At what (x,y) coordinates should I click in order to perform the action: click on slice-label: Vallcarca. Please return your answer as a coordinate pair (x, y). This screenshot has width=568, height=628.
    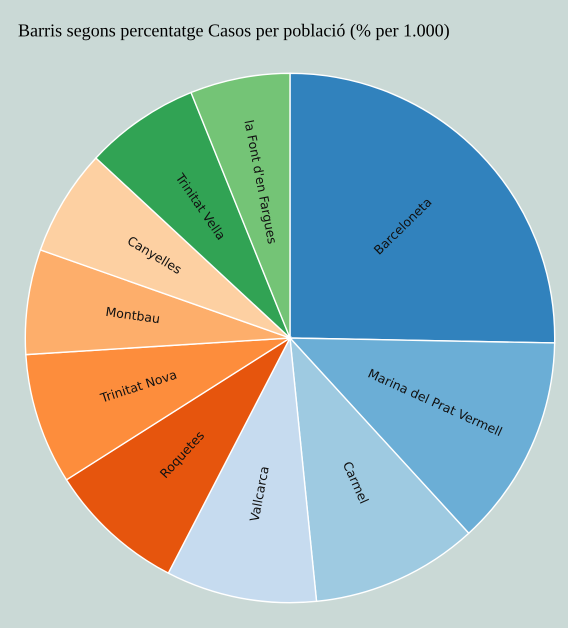
    Looking at the image, I should click on (259, 494).